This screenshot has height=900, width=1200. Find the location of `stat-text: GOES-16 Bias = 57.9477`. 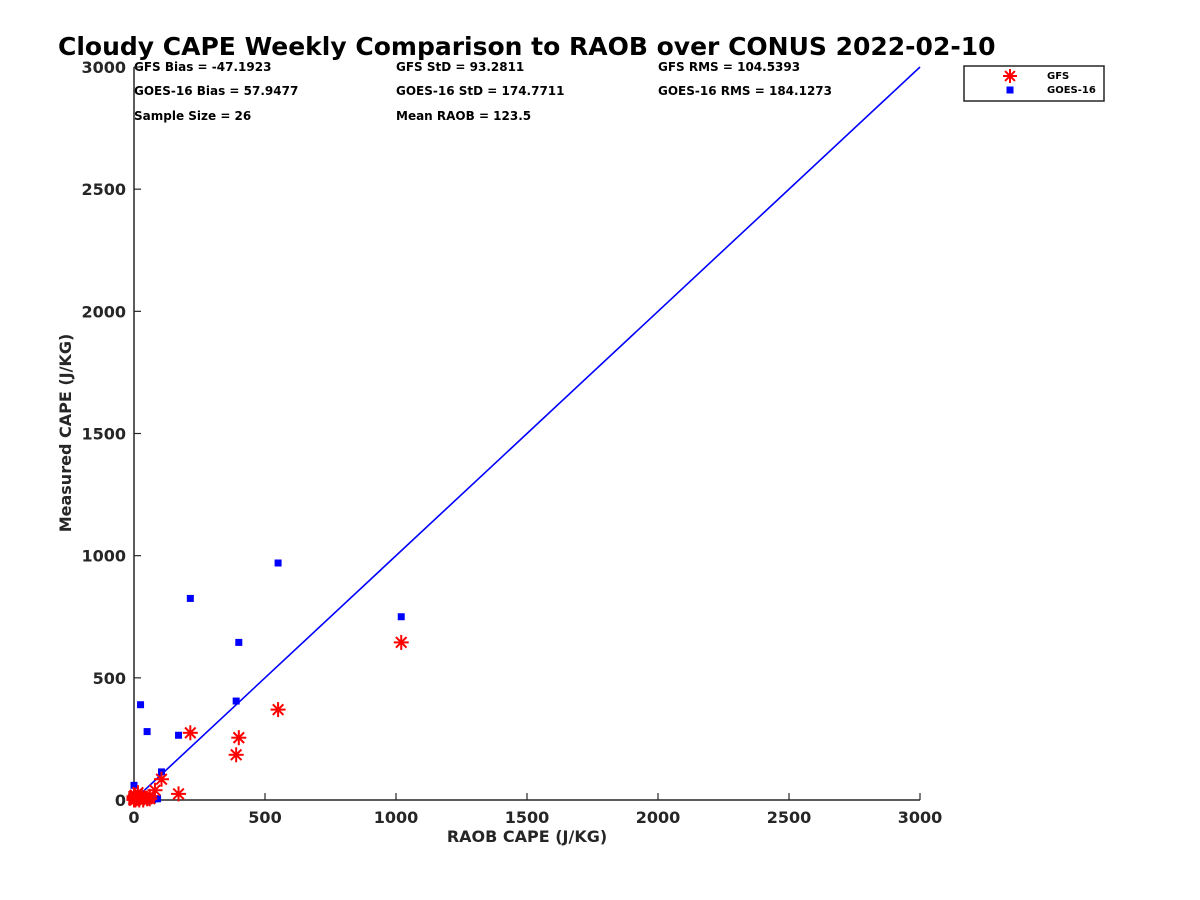

stat-text: GOES-16 Bias = 57.9477 is located at coordinates (216, 91).